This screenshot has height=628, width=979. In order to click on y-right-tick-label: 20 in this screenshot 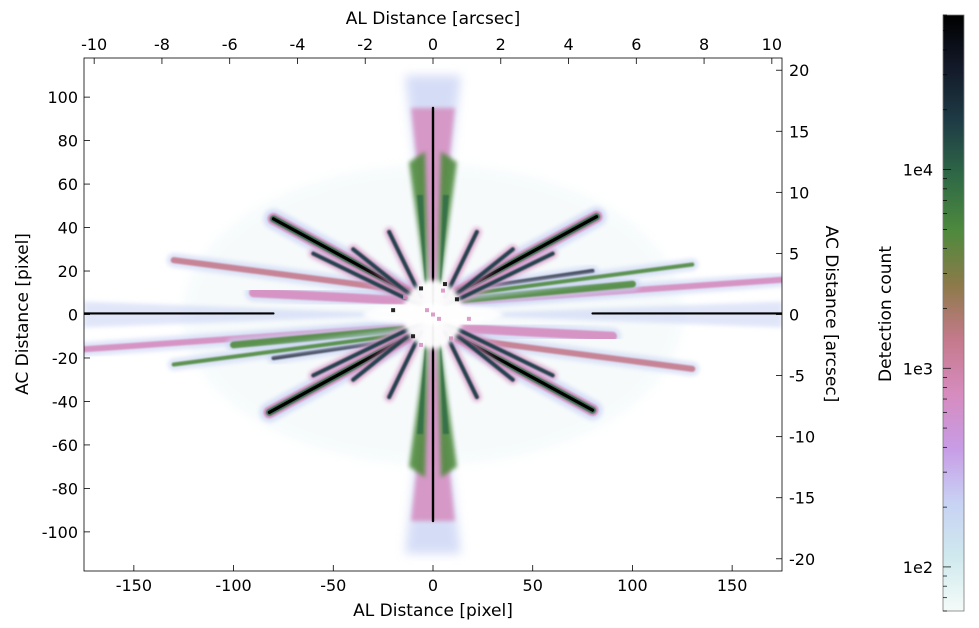, I will do `click(799, 70)`.